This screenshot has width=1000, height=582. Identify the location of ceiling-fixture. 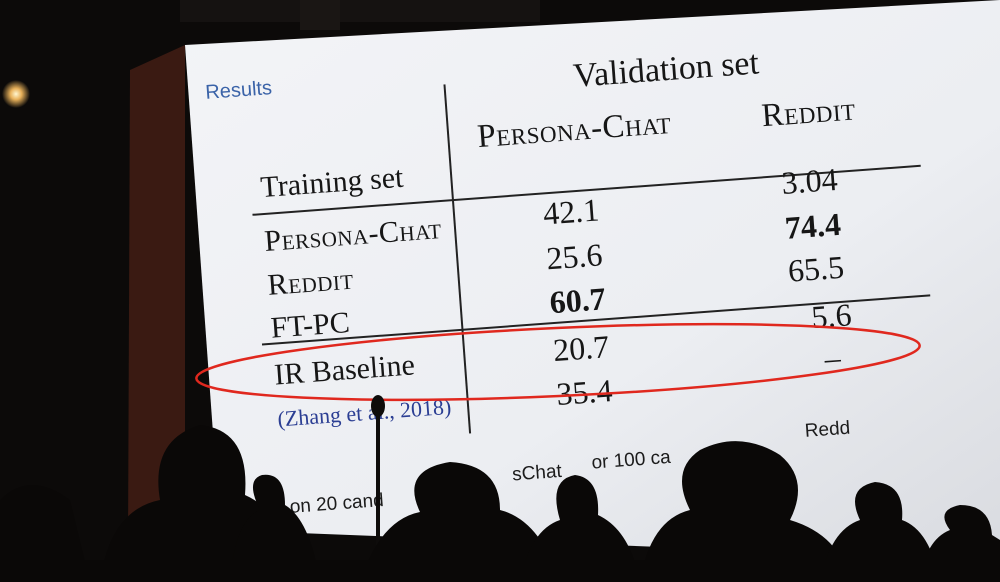
(320, 15).